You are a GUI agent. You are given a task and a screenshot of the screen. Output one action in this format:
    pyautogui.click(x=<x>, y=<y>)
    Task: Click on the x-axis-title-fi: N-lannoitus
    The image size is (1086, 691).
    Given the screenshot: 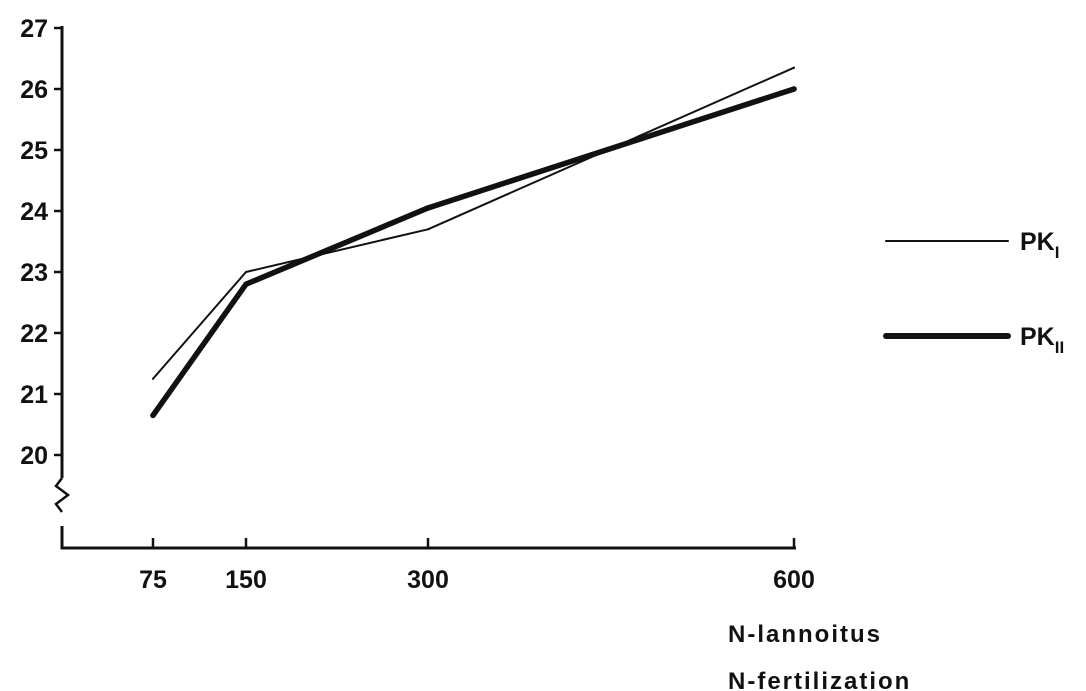 What is the action you would take?
    pyautogui.click(x=805, y=634)
    